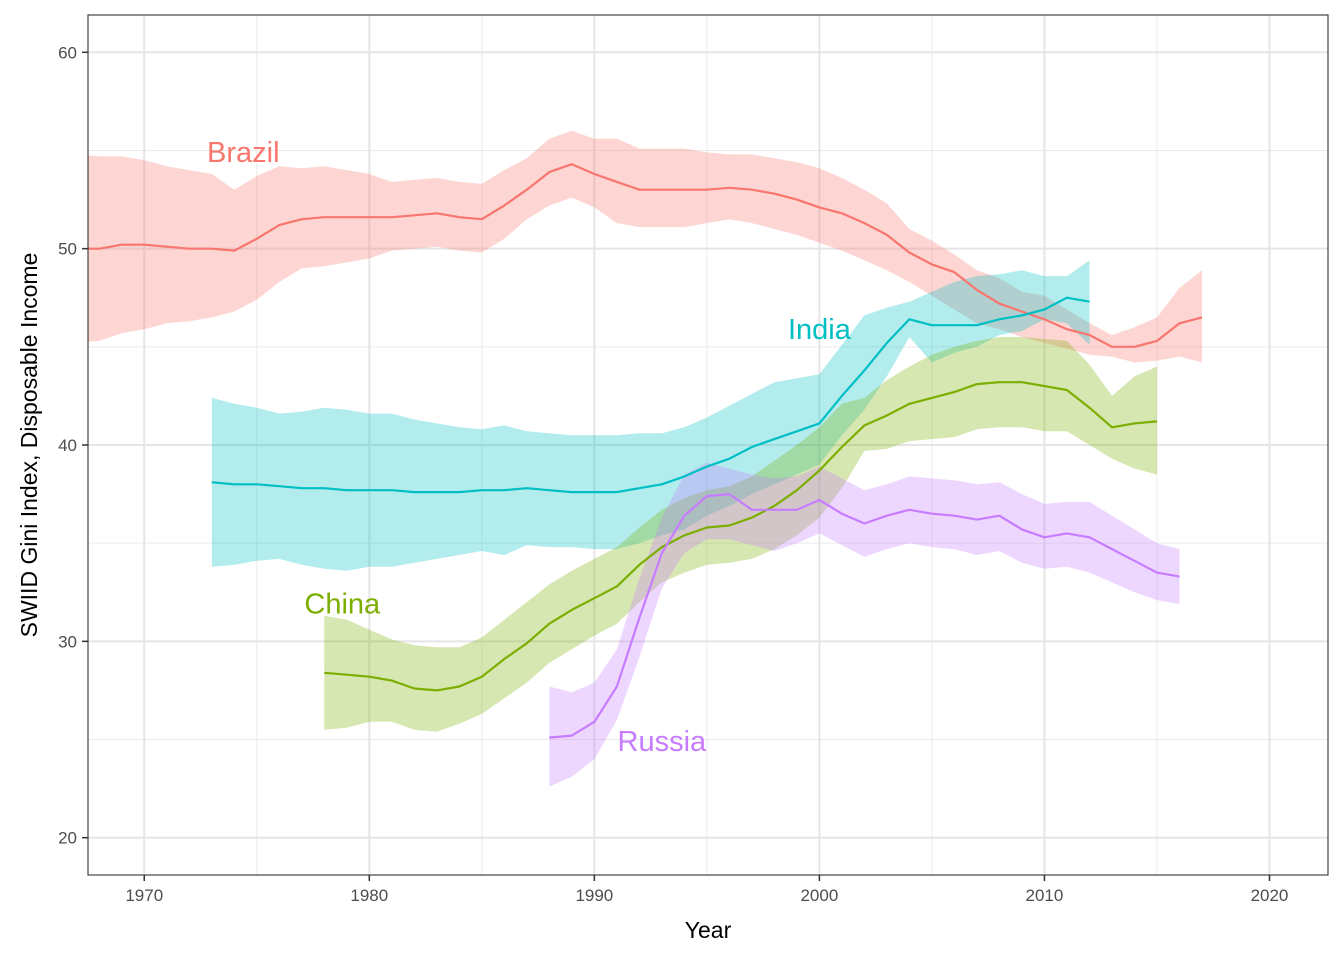 This screenshot has width=1344, height=960. I want to click on x-axis-title: Year, so click(708, 930).